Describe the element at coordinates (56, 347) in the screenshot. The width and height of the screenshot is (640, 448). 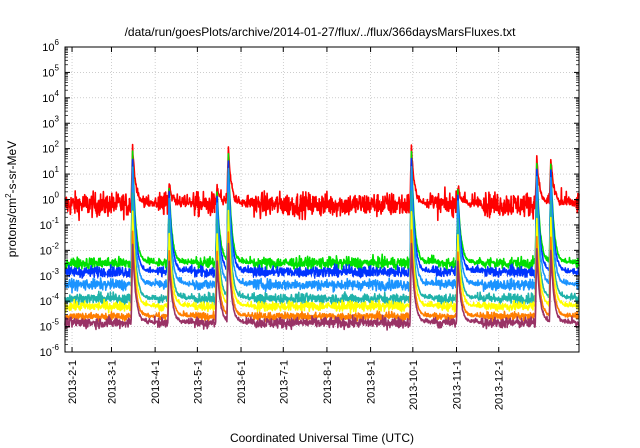
I see `y-tick-label-exponent: -6` at that location.